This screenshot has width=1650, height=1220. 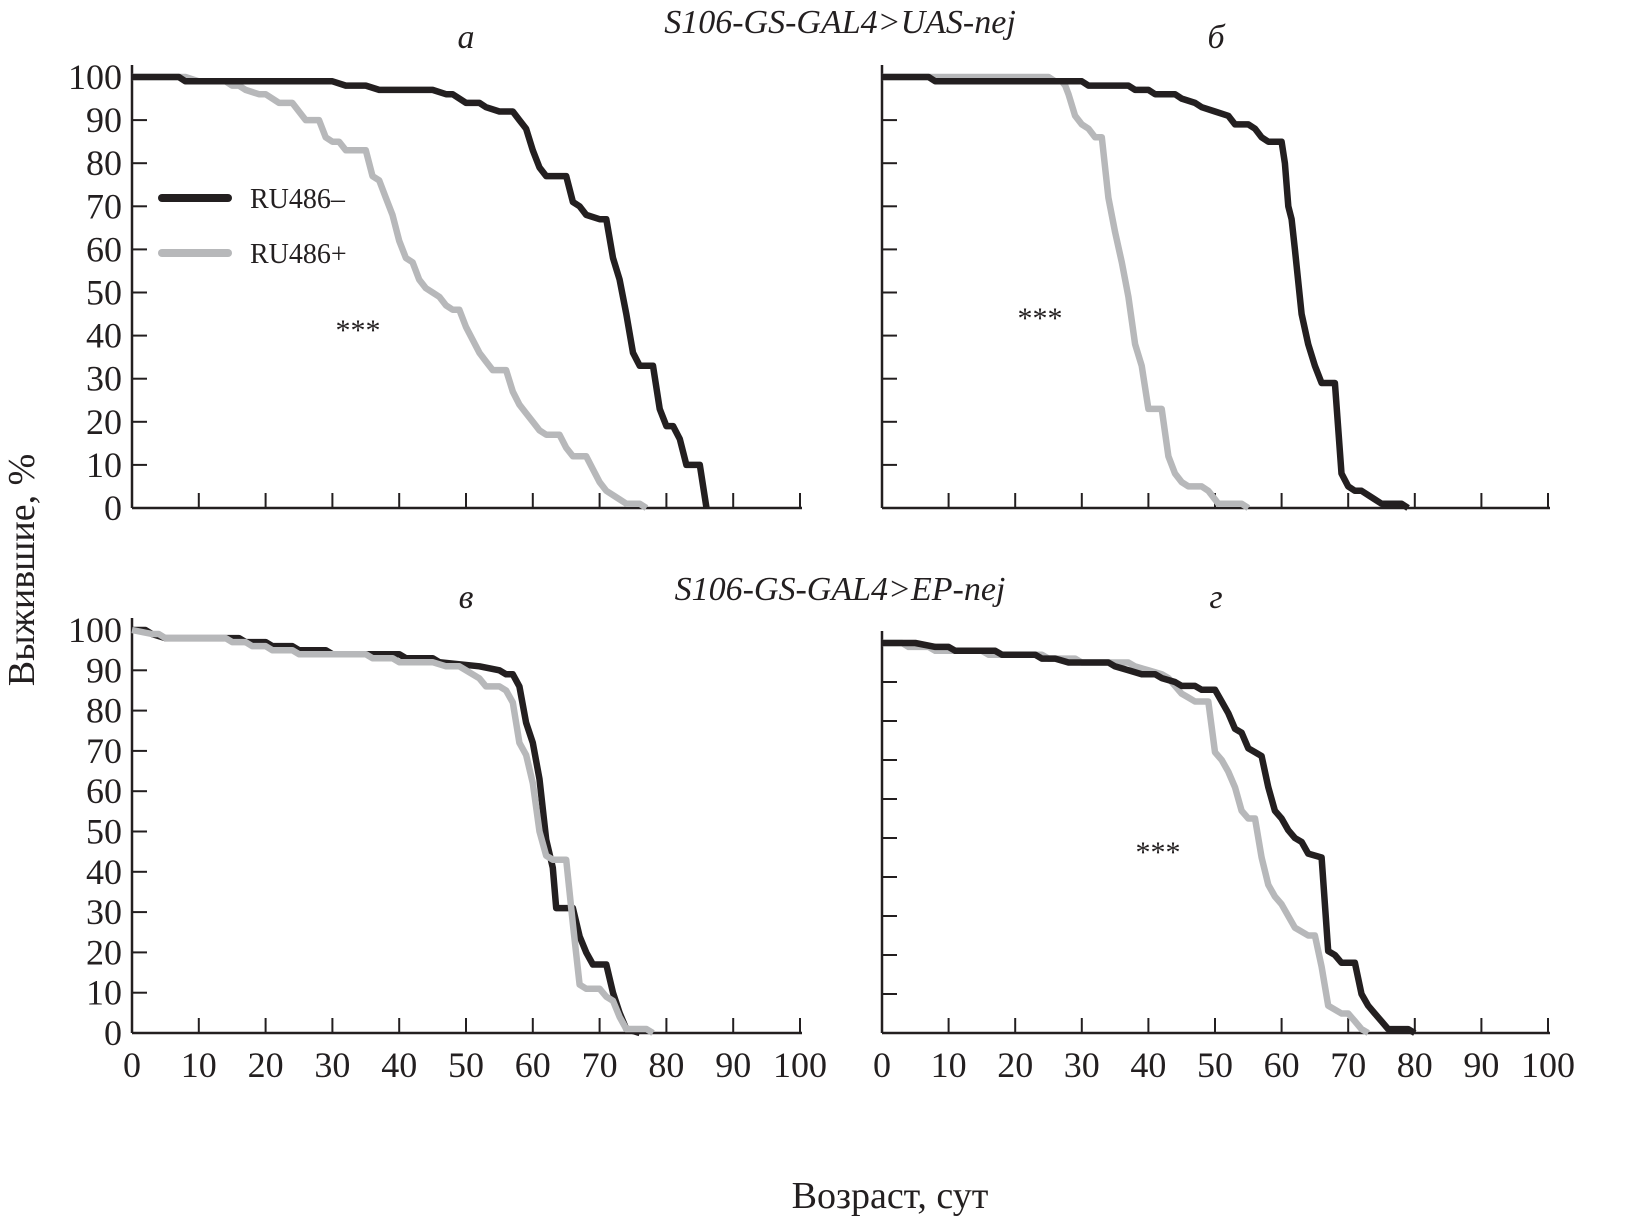 What do you see at coordinates (466, 597) in the screenshot?
I see `panel-letter: в` at bounding box center [466, 597].